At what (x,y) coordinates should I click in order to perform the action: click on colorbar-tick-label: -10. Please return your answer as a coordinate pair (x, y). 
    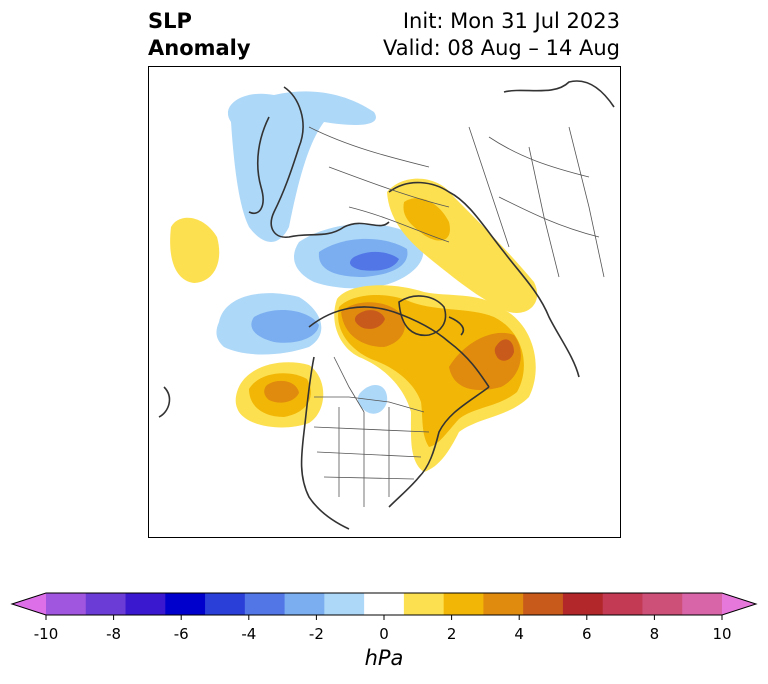
    Looking at the image, I should click on (46, 634).